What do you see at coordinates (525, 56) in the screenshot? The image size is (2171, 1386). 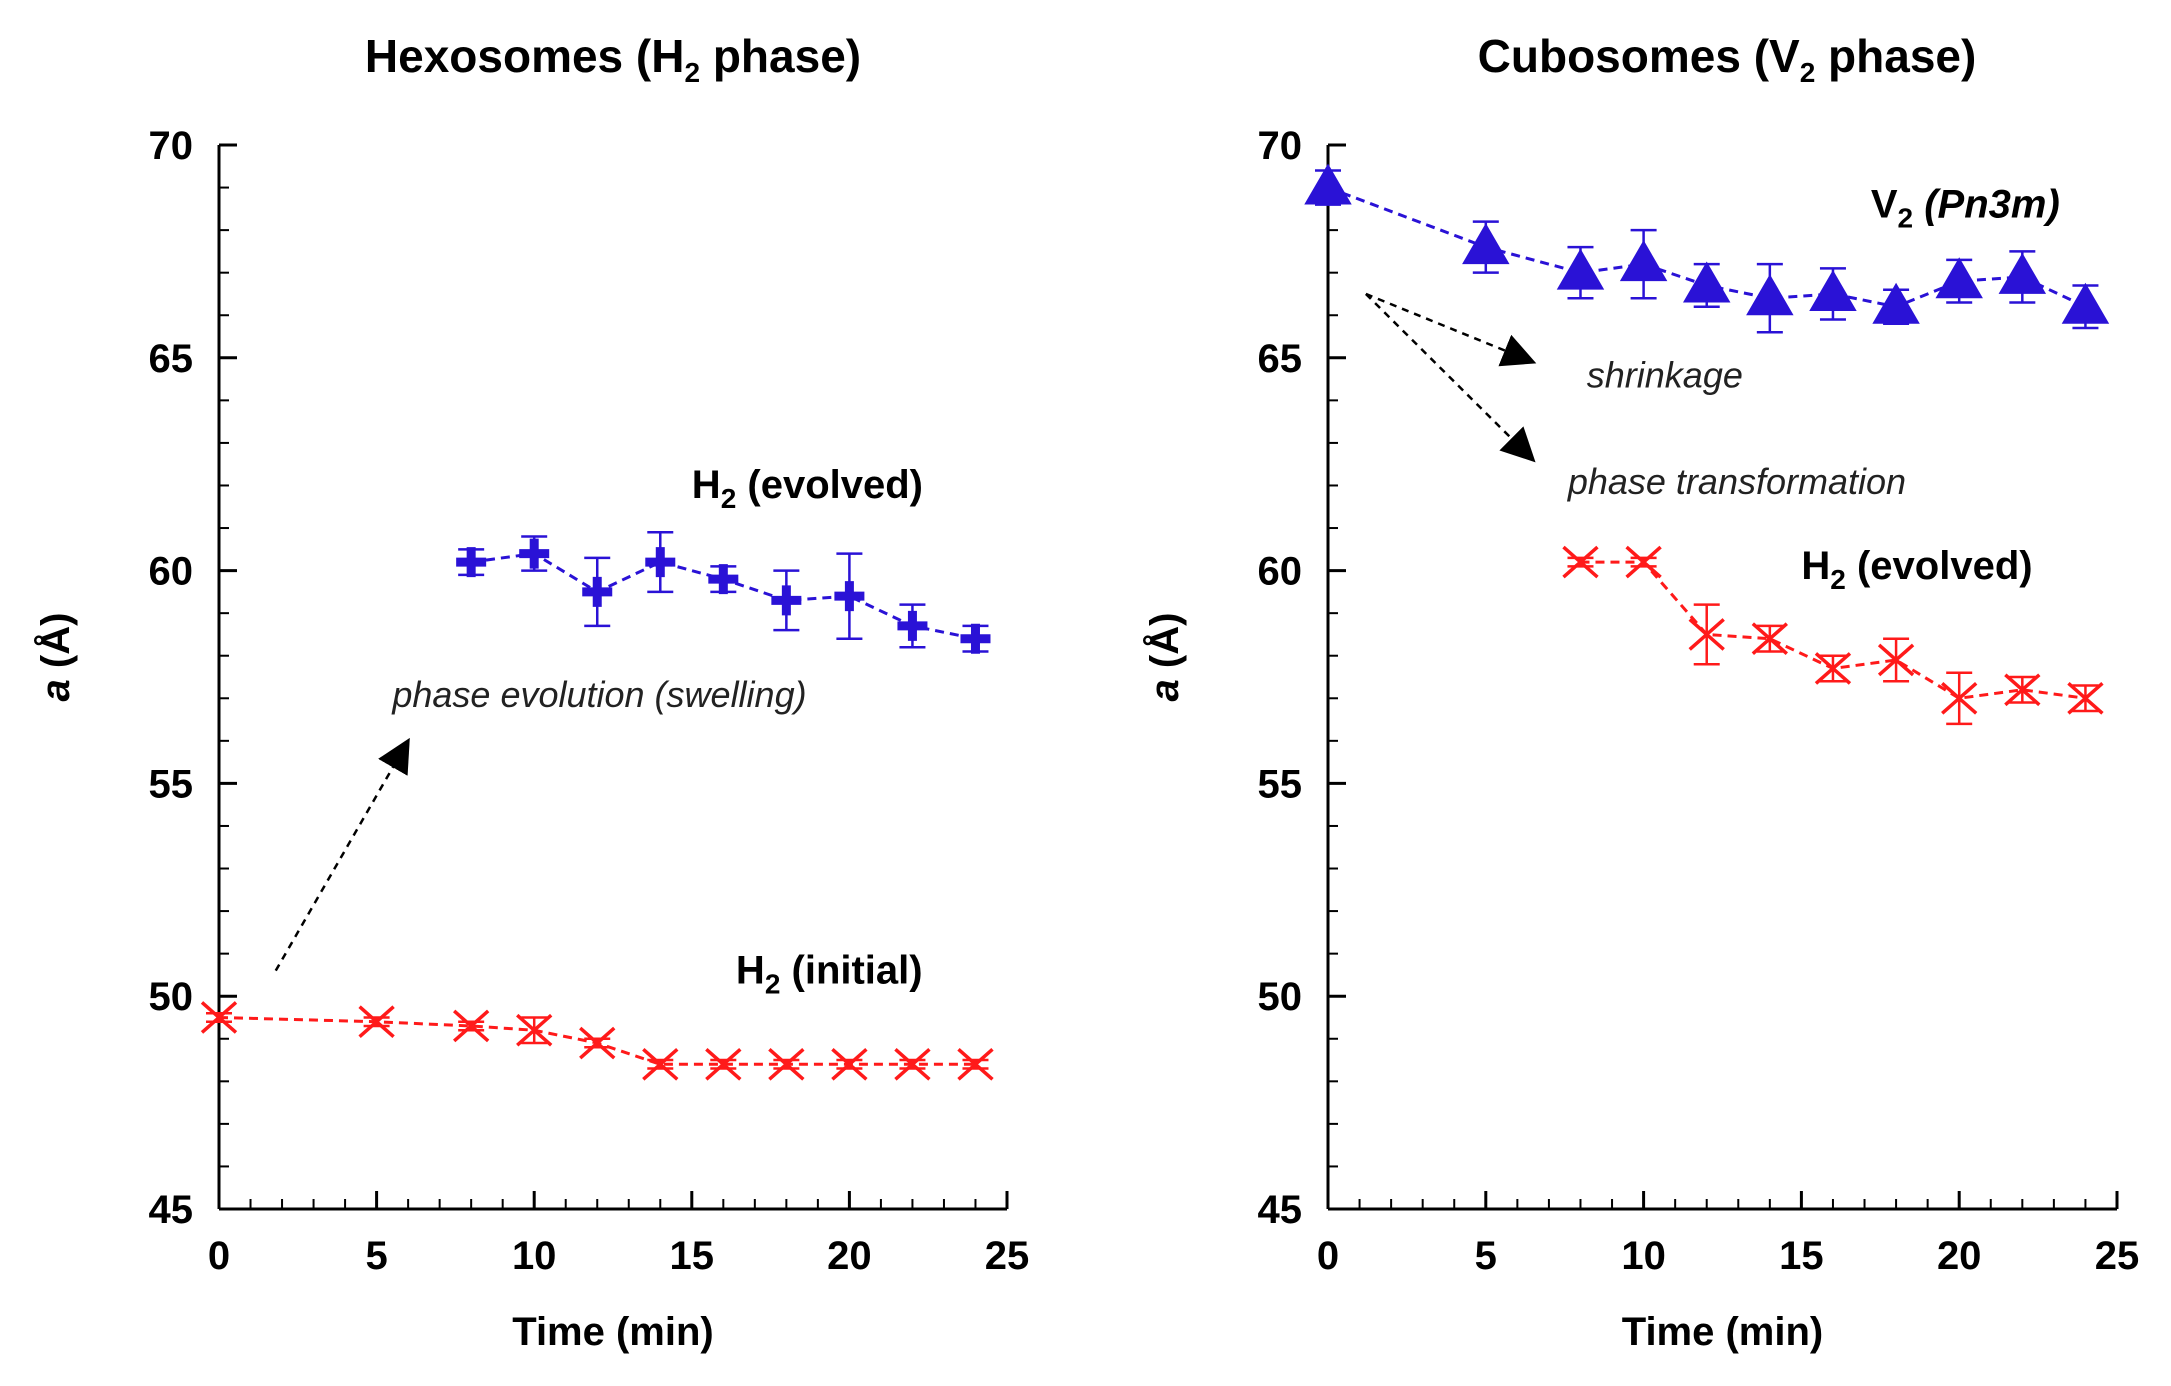 I see `chart-title-text: Hexosomes (H` at bounding box center [525, 56].